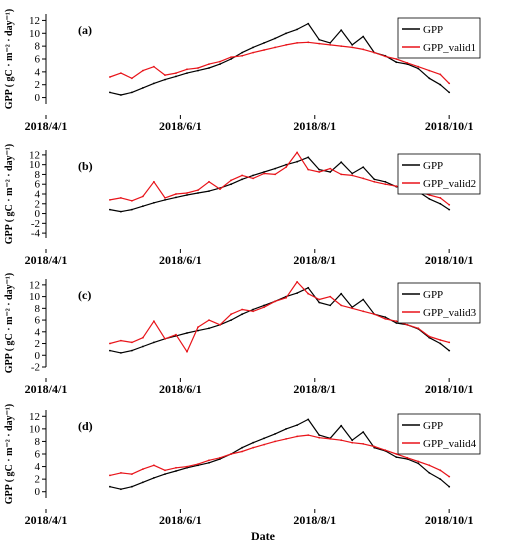 The width and height of the screenshot is (506, 550). I want to click on x-tick-label: 2018/8/1, so click(314, 126).